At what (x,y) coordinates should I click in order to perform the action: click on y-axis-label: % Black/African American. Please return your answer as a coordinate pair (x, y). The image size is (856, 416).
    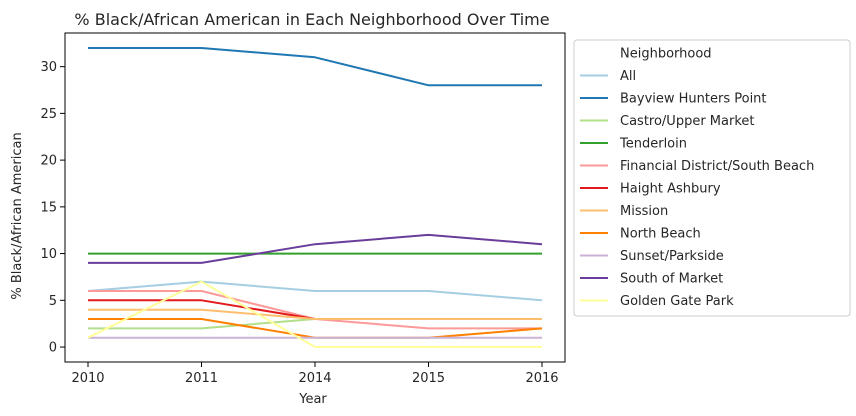
    Looking at the image, I should click on (17, 215).